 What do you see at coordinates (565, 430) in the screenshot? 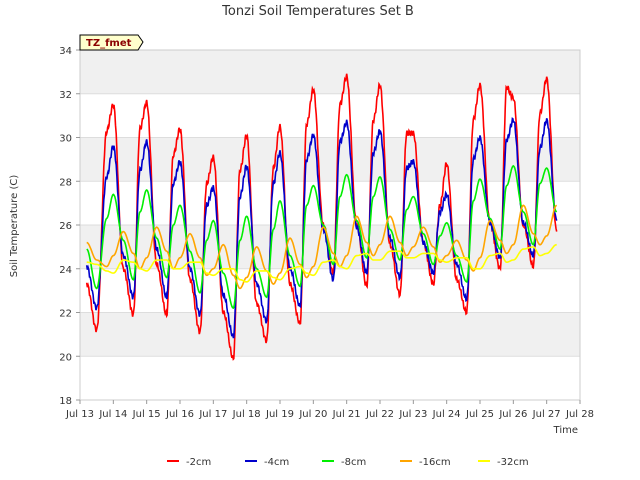
I see `x-axis-label: Time` at bounding box center [565, 430].